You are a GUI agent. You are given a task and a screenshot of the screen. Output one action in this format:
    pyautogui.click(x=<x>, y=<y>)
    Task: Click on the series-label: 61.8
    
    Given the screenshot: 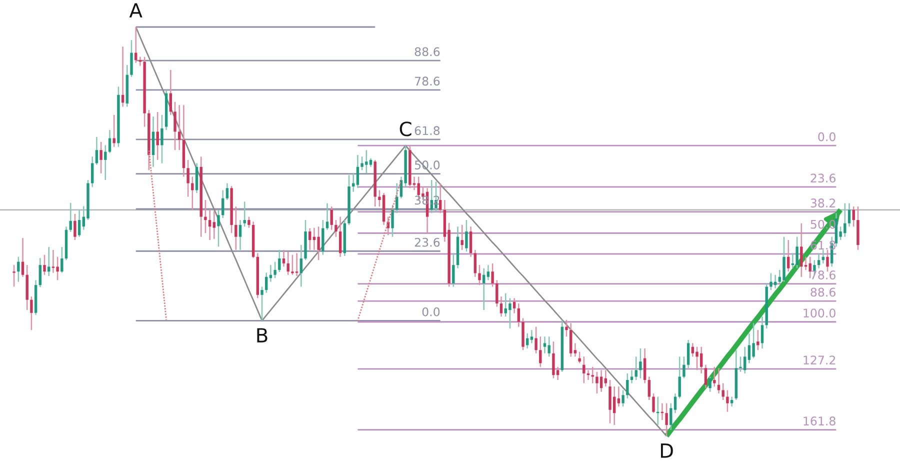 What is the action you would take?
    pyautogui.click(x=427, y=131)
    